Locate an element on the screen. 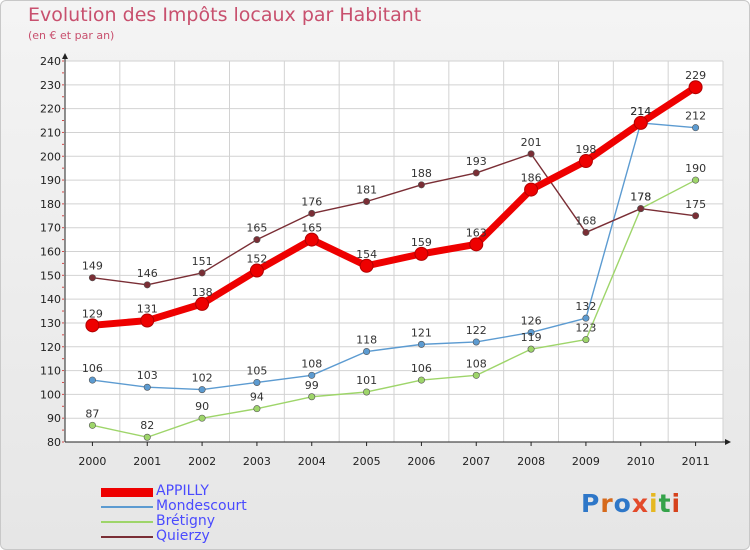  y-tick-label: 160 is located at coordinates (50, 252).